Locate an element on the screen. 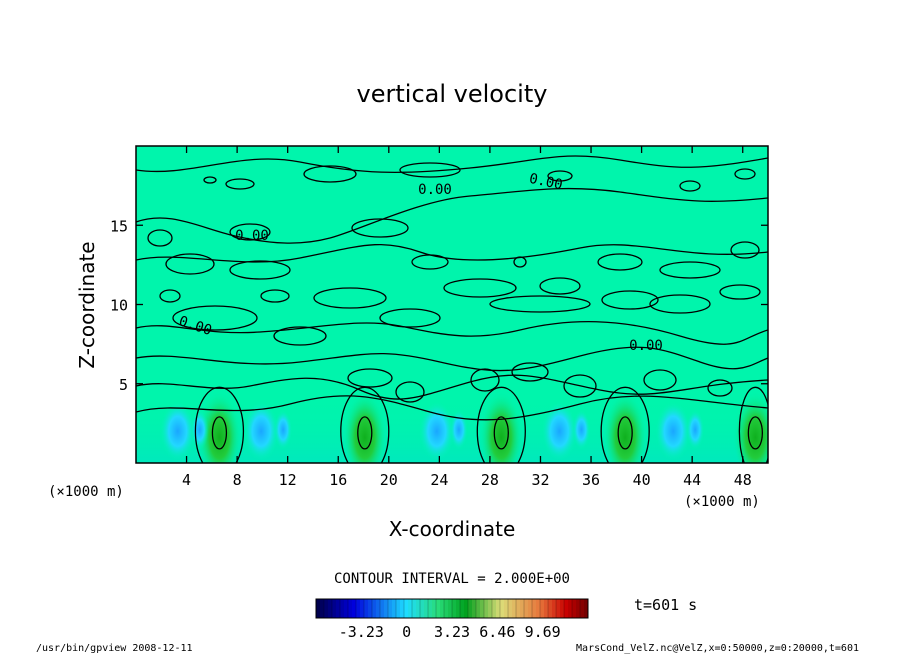 The height and width of the screenshot is (658, 904). colorbar-tick-label: 3.23 is located at coordinates (452, 632).